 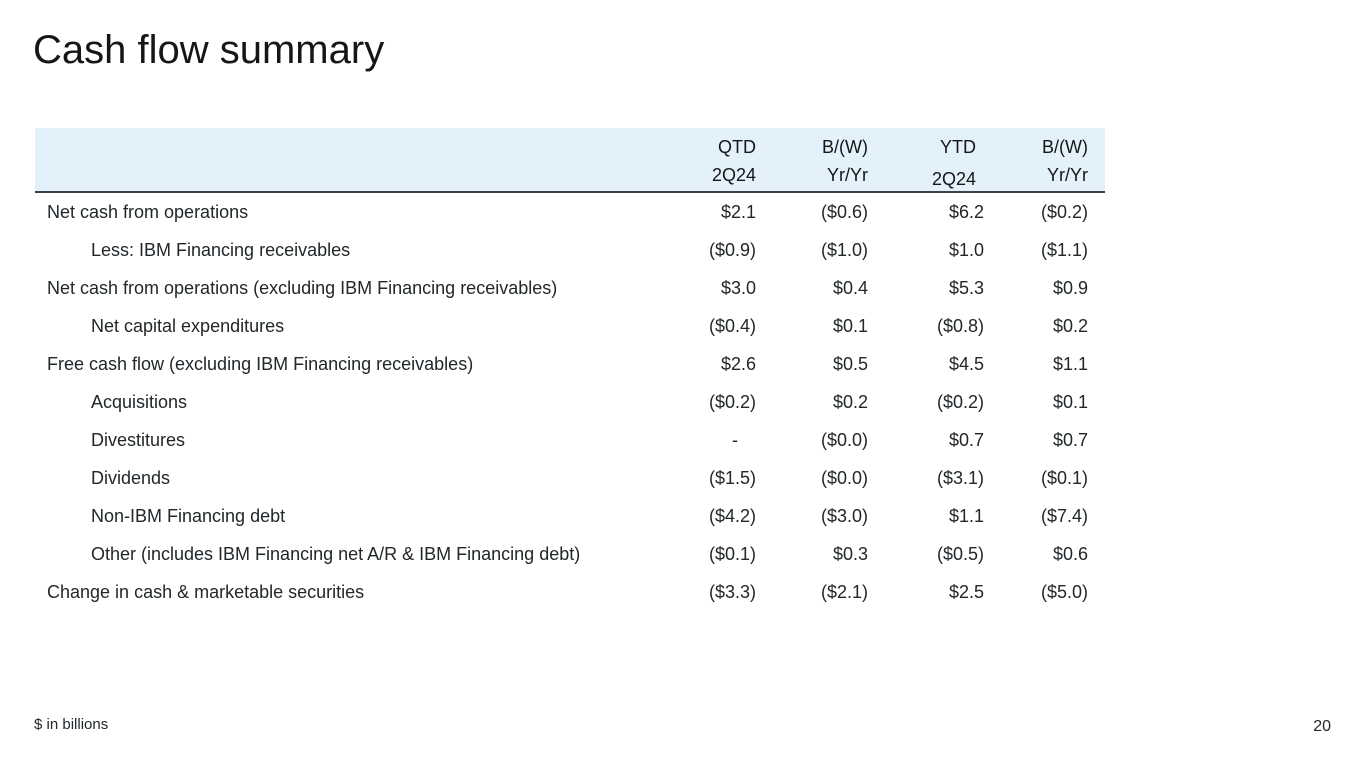 I want to click on row-value: ($3.1), so click(x=960, y=477).